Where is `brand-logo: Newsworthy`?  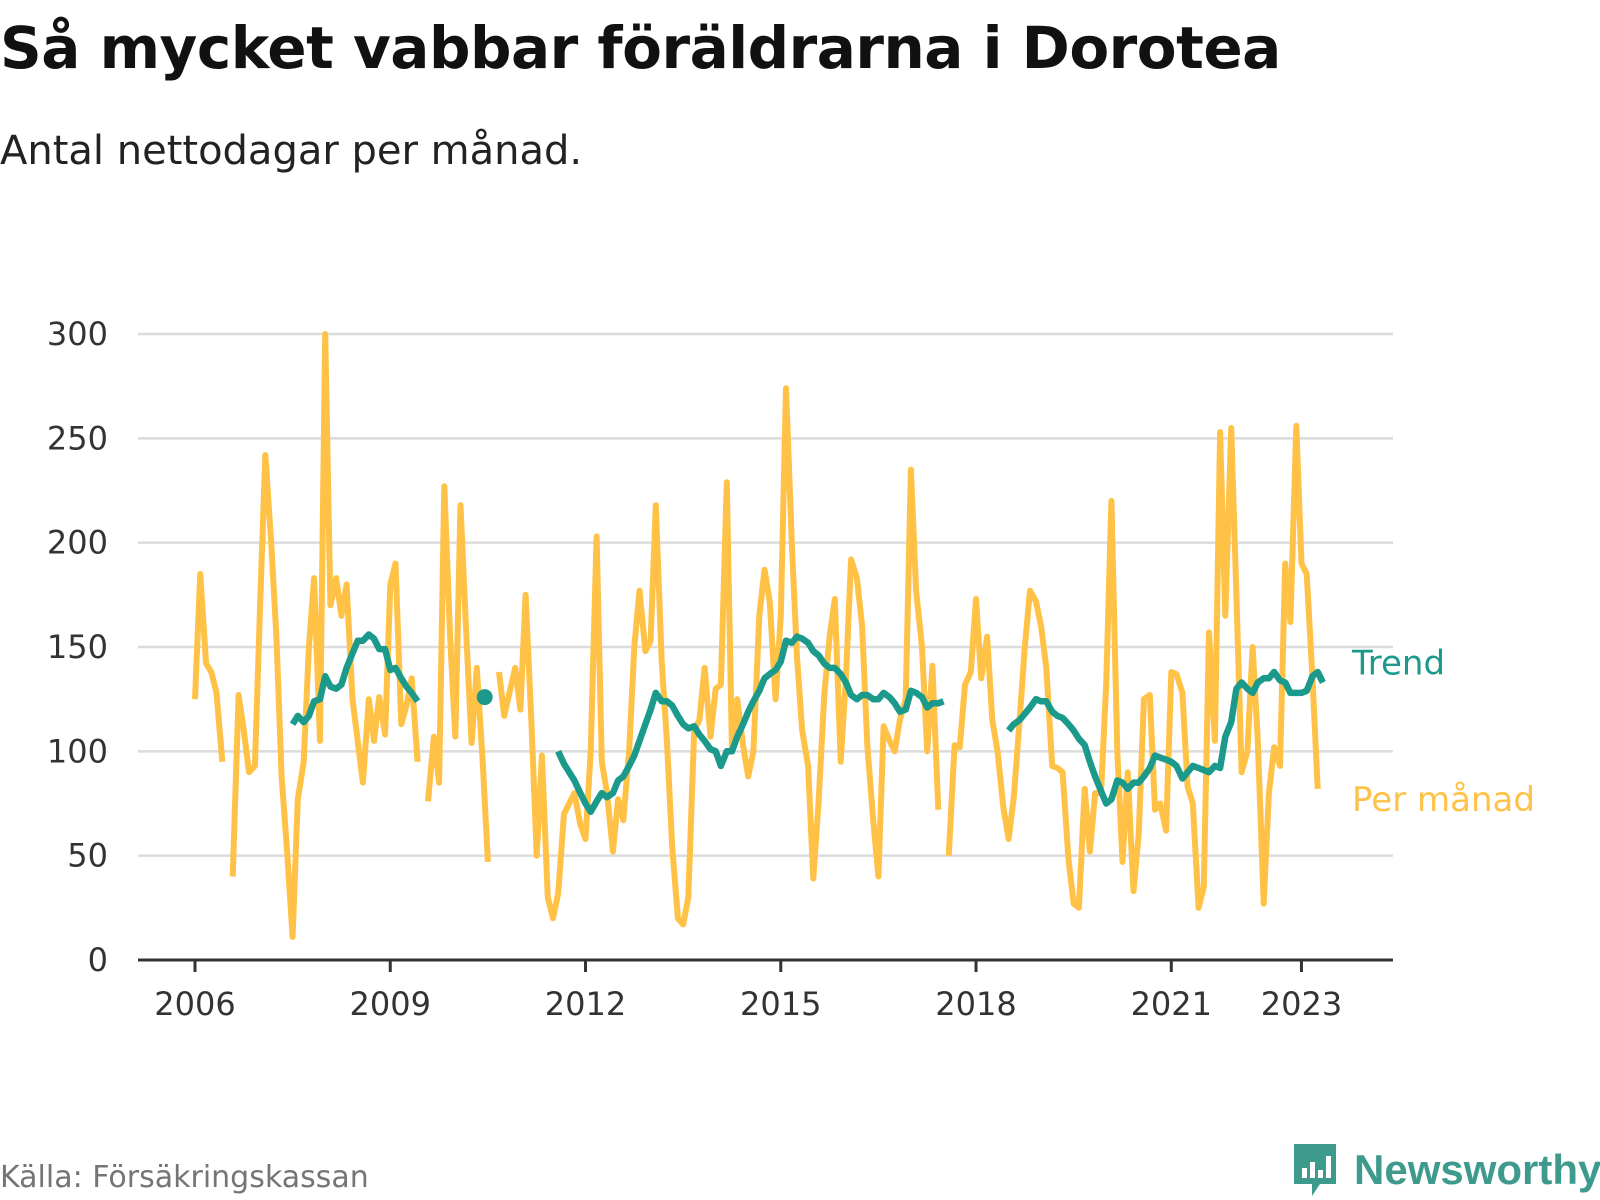 brand-logo: Newsworthy is located at coordinates (1445, 1170).